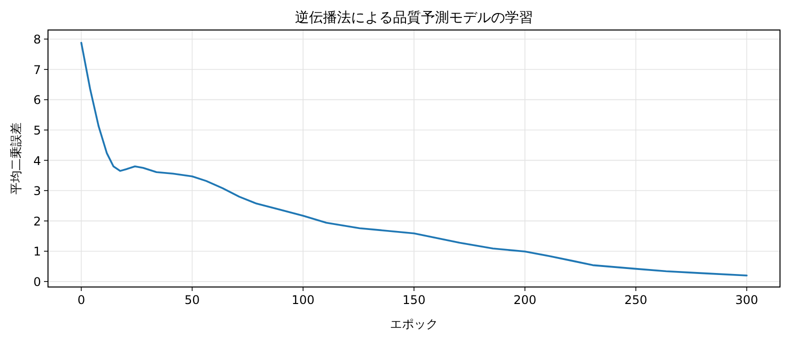  What do you see at coordinates (746, 300) in the screenshot?
I see `x-tick-label: 300` at bounding box center [746, 300].